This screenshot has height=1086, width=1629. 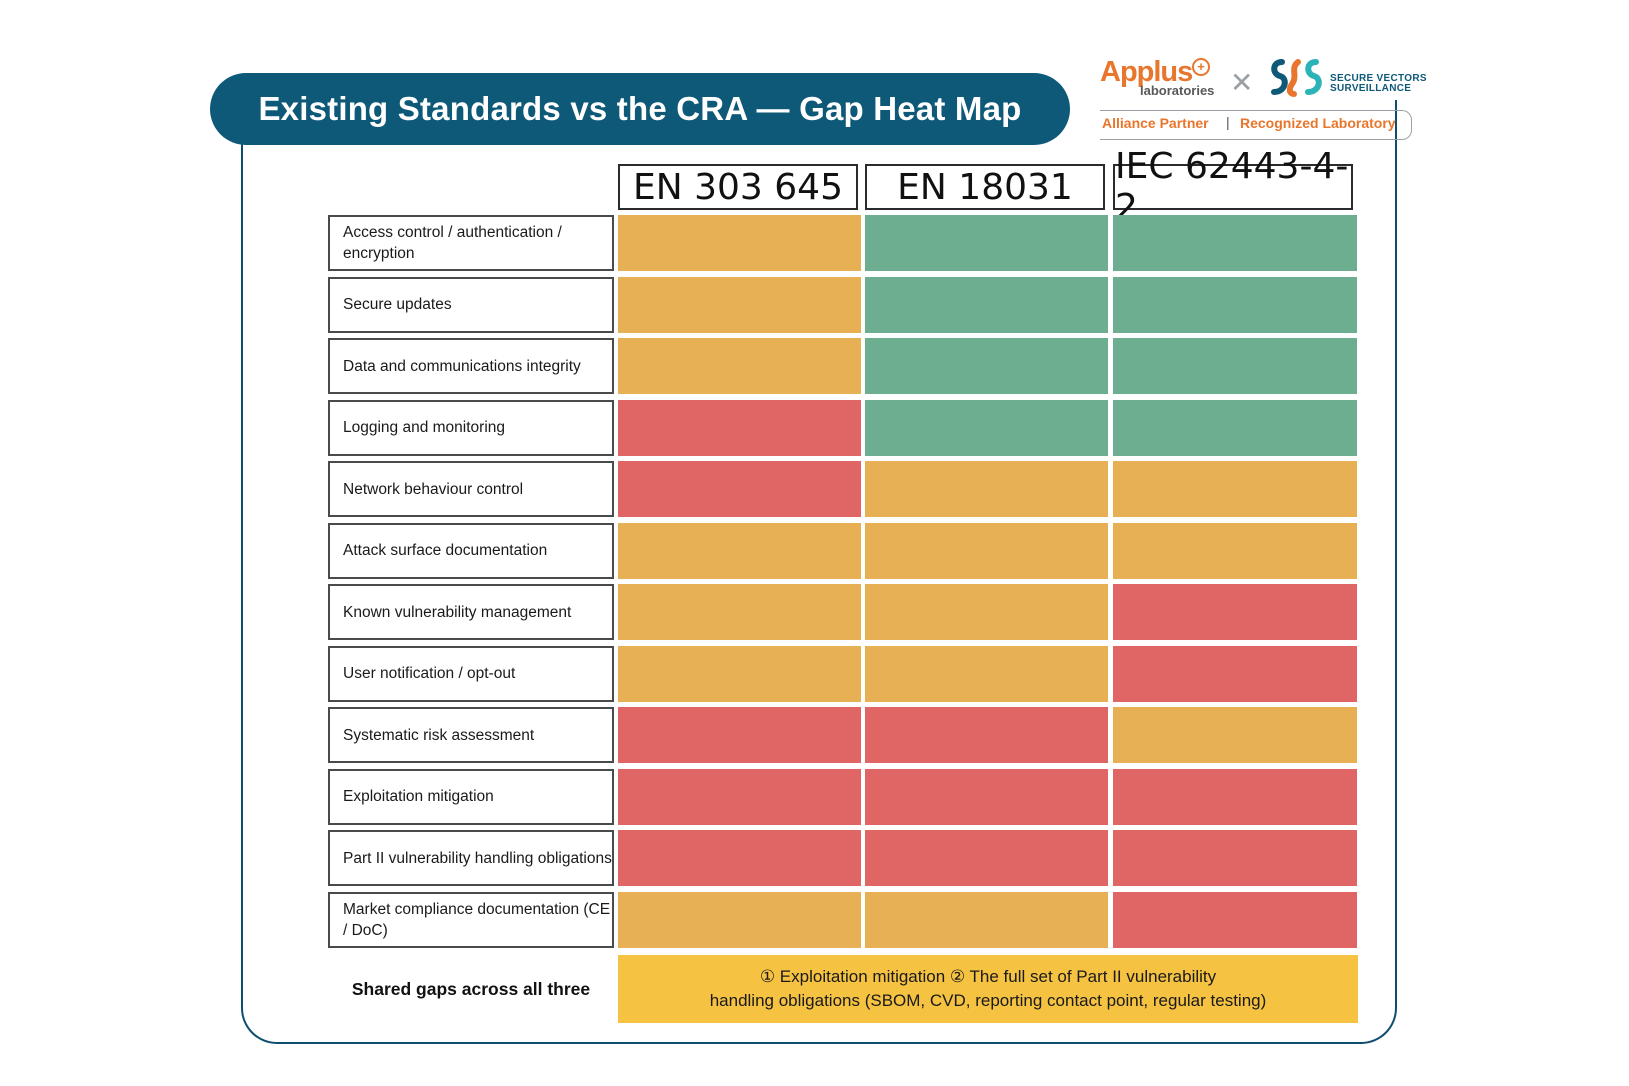 What do you see at coordinates (471, 489) in the screenshot?
I see `row-label-4: Network behaviour control` at bounding box center [471, 489].